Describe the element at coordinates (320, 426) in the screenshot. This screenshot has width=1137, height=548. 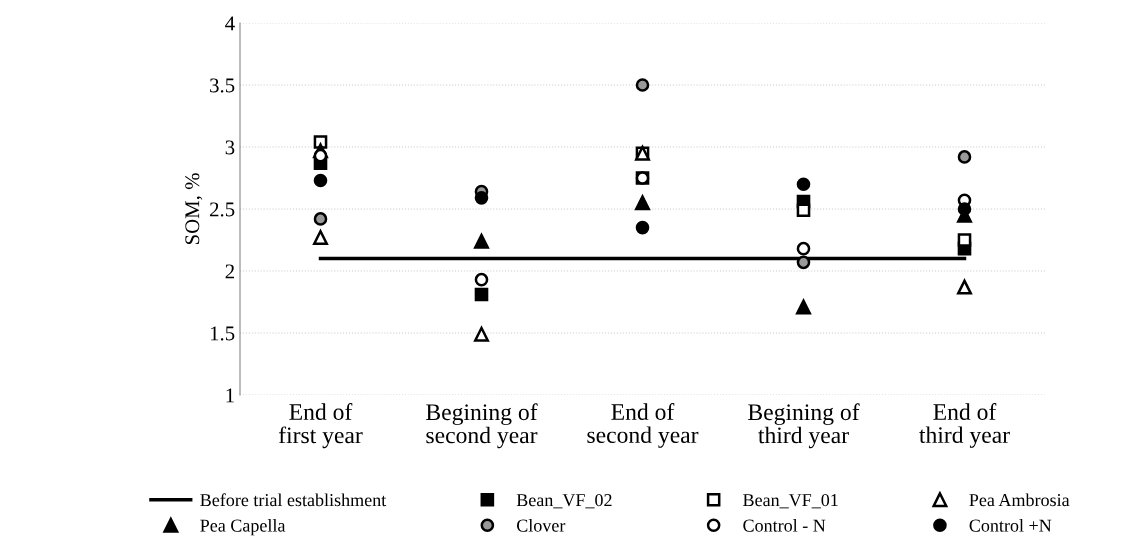
I see `x-tick-label: End of first year` at that location.